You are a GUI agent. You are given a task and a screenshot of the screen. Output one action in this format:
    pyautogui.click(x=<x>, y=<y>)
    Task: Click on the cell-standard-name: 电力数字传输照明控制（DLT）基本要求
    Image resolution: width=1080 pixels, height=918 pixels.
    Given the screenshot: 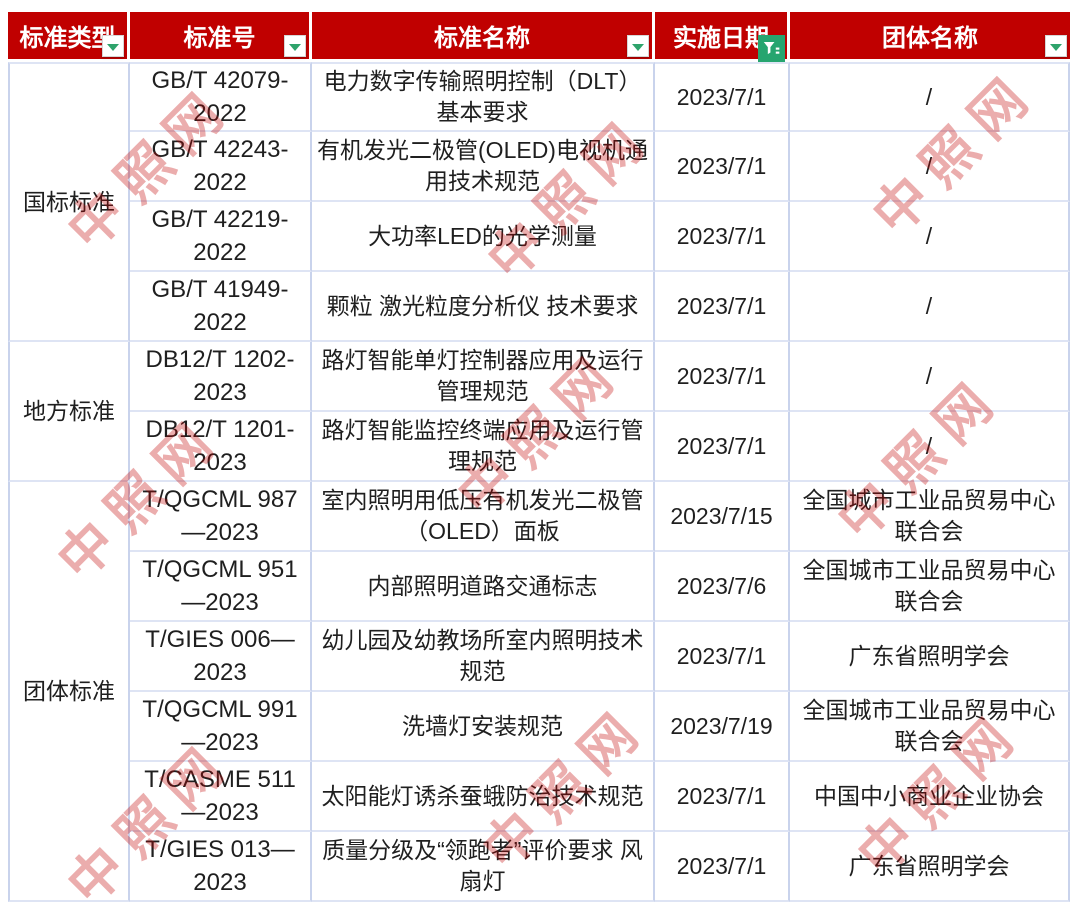 What is the action you would take?
    pyautogui.click(x=483, y=97)
    